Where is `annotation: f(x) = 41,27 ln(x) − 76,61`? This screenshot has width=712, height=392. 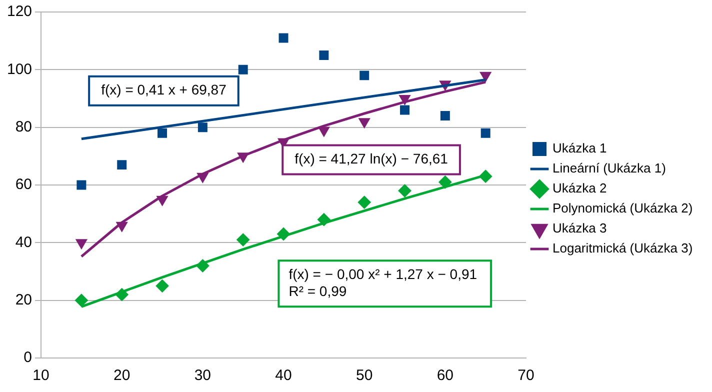
annotation: f(x) = 41,27 ln(x) − 76,61 is located at coordinates (371, 158).